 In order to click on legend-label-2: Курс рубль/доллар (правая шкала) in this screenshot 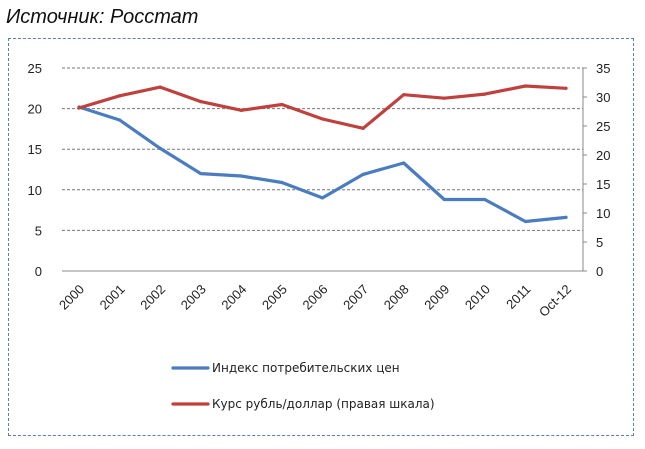, I will do `click(323, 404)`.